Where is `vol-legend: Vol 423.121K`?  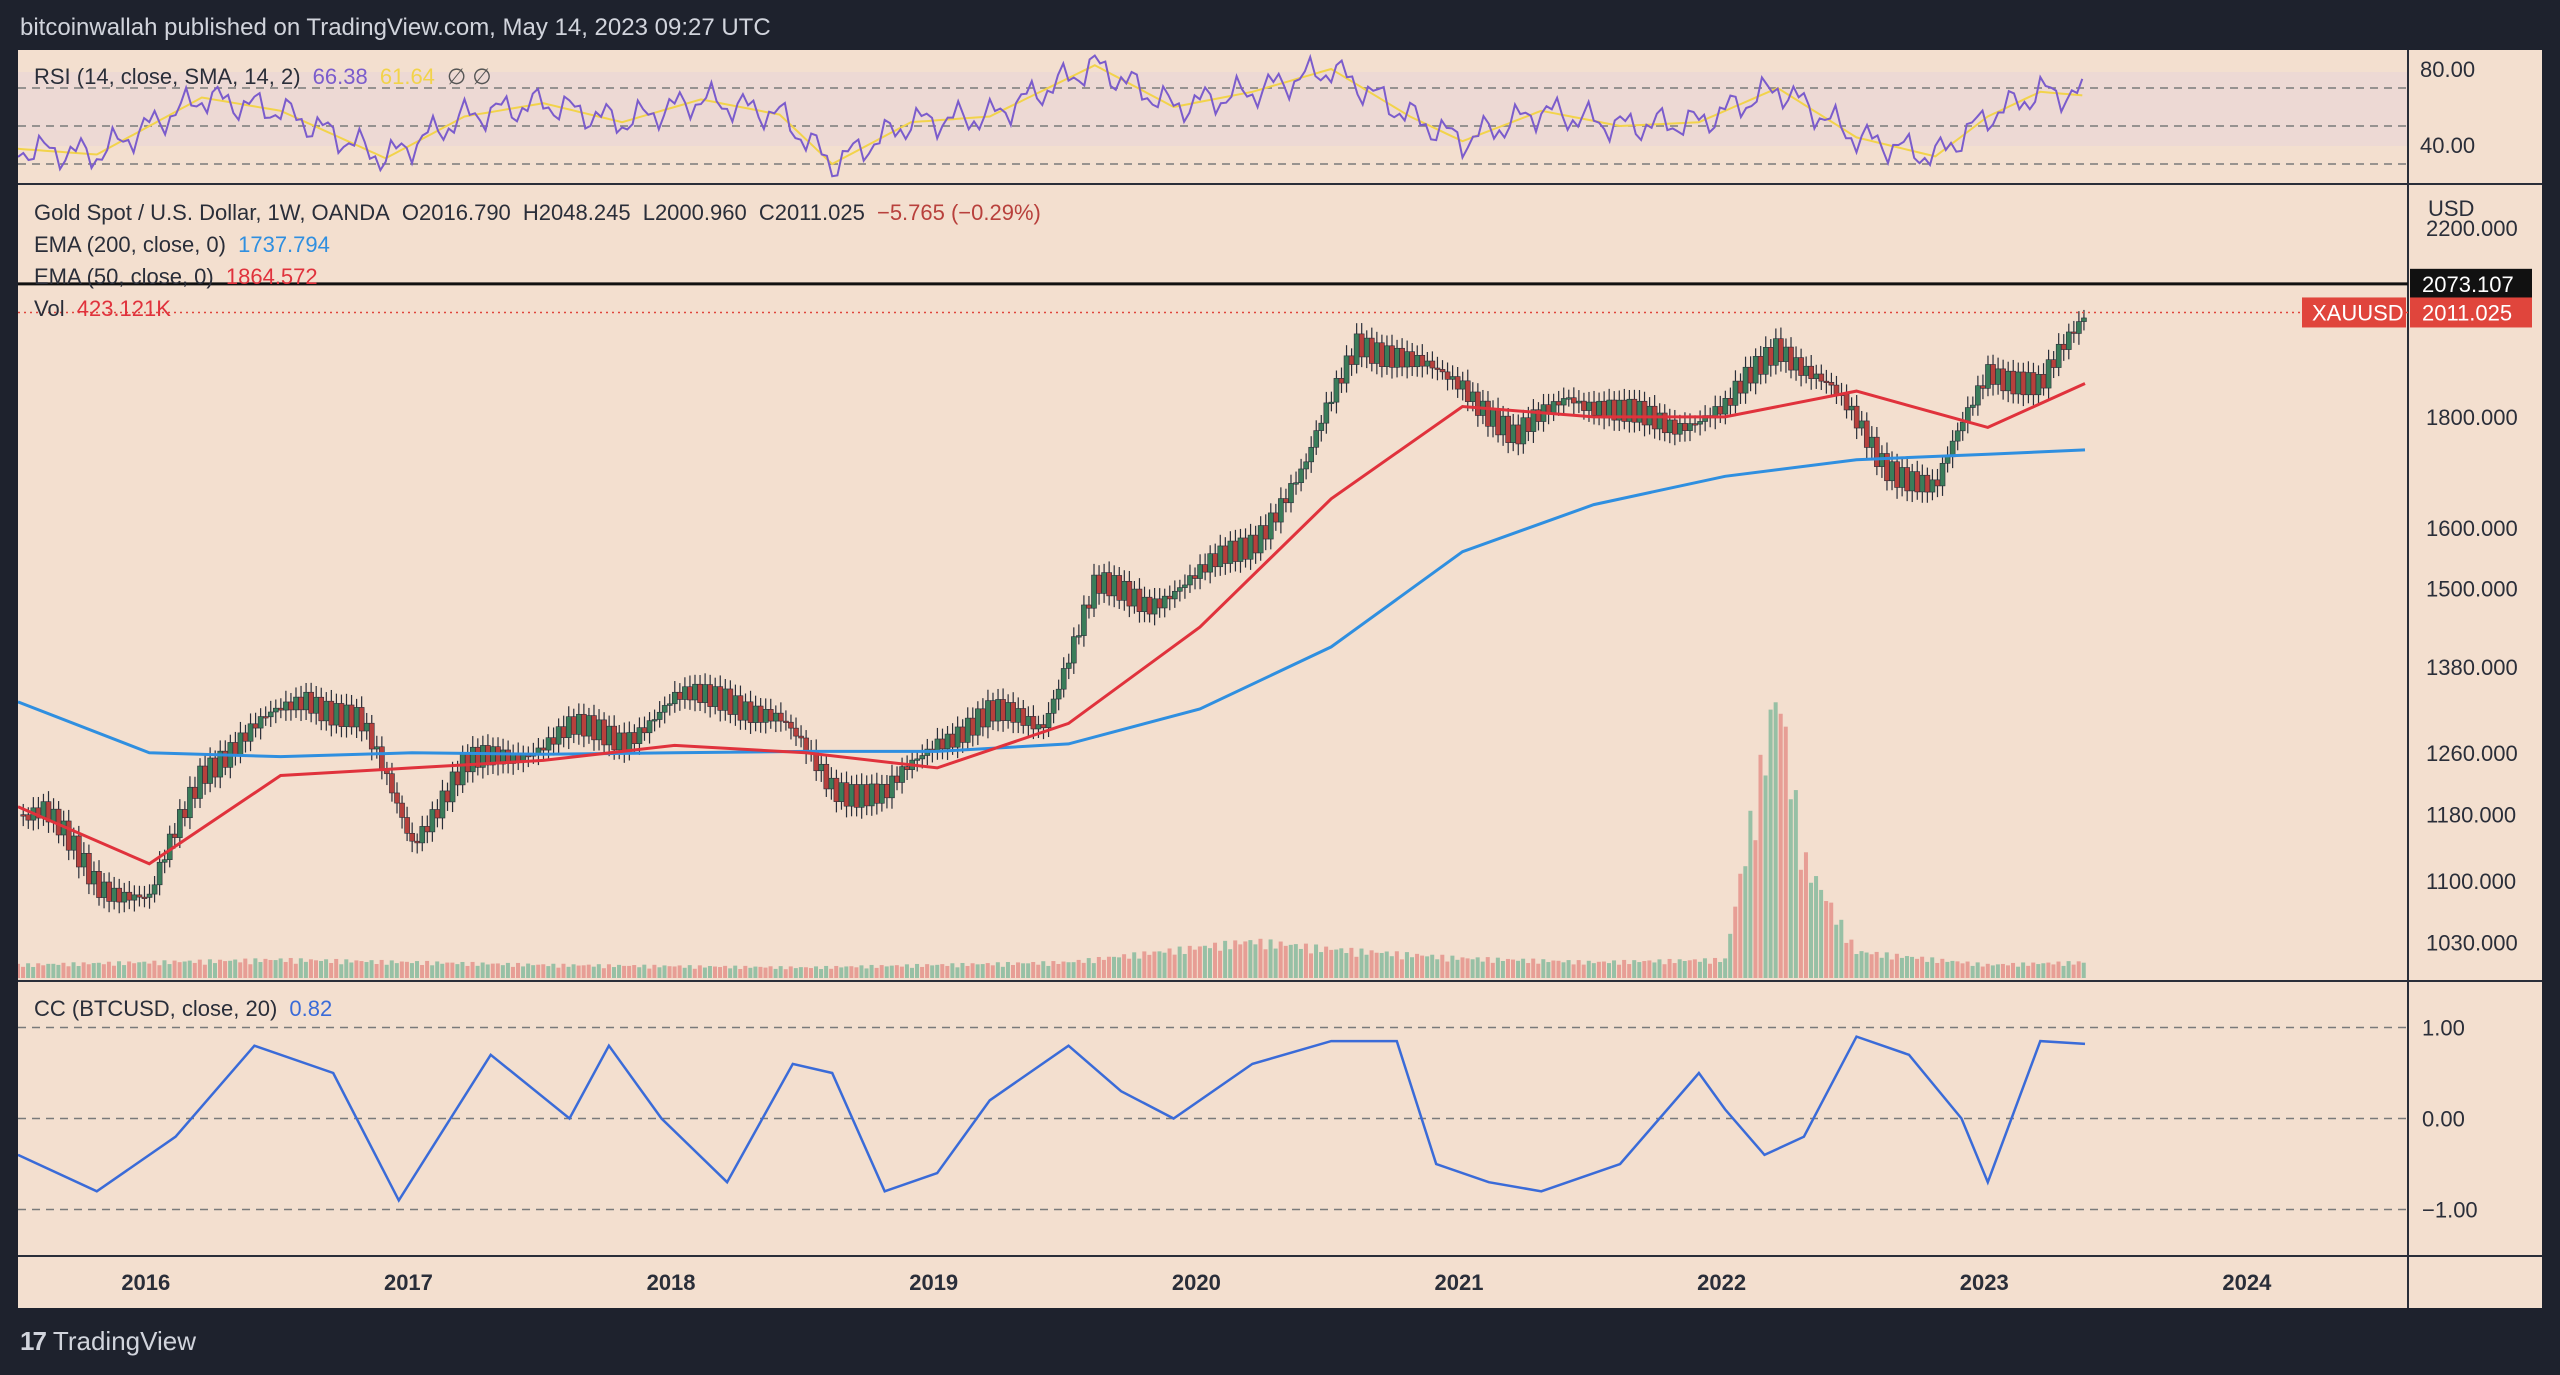
vol-legend: Vol 423.121K is located at coordinates (105, 309).